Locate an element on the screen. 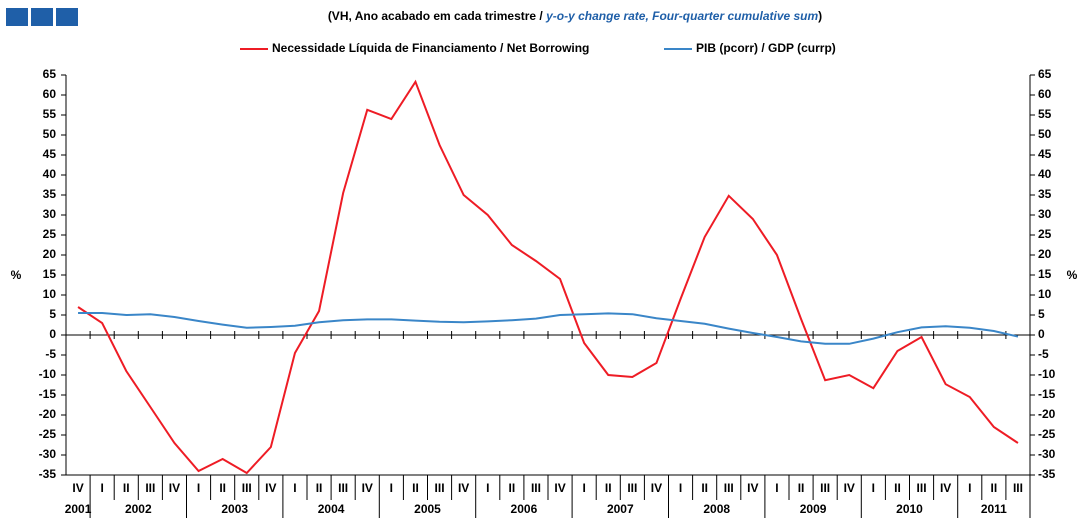 This screenshot has width=1083, height=518. y-tick-label: 55 is located at coordinates (50, 114).